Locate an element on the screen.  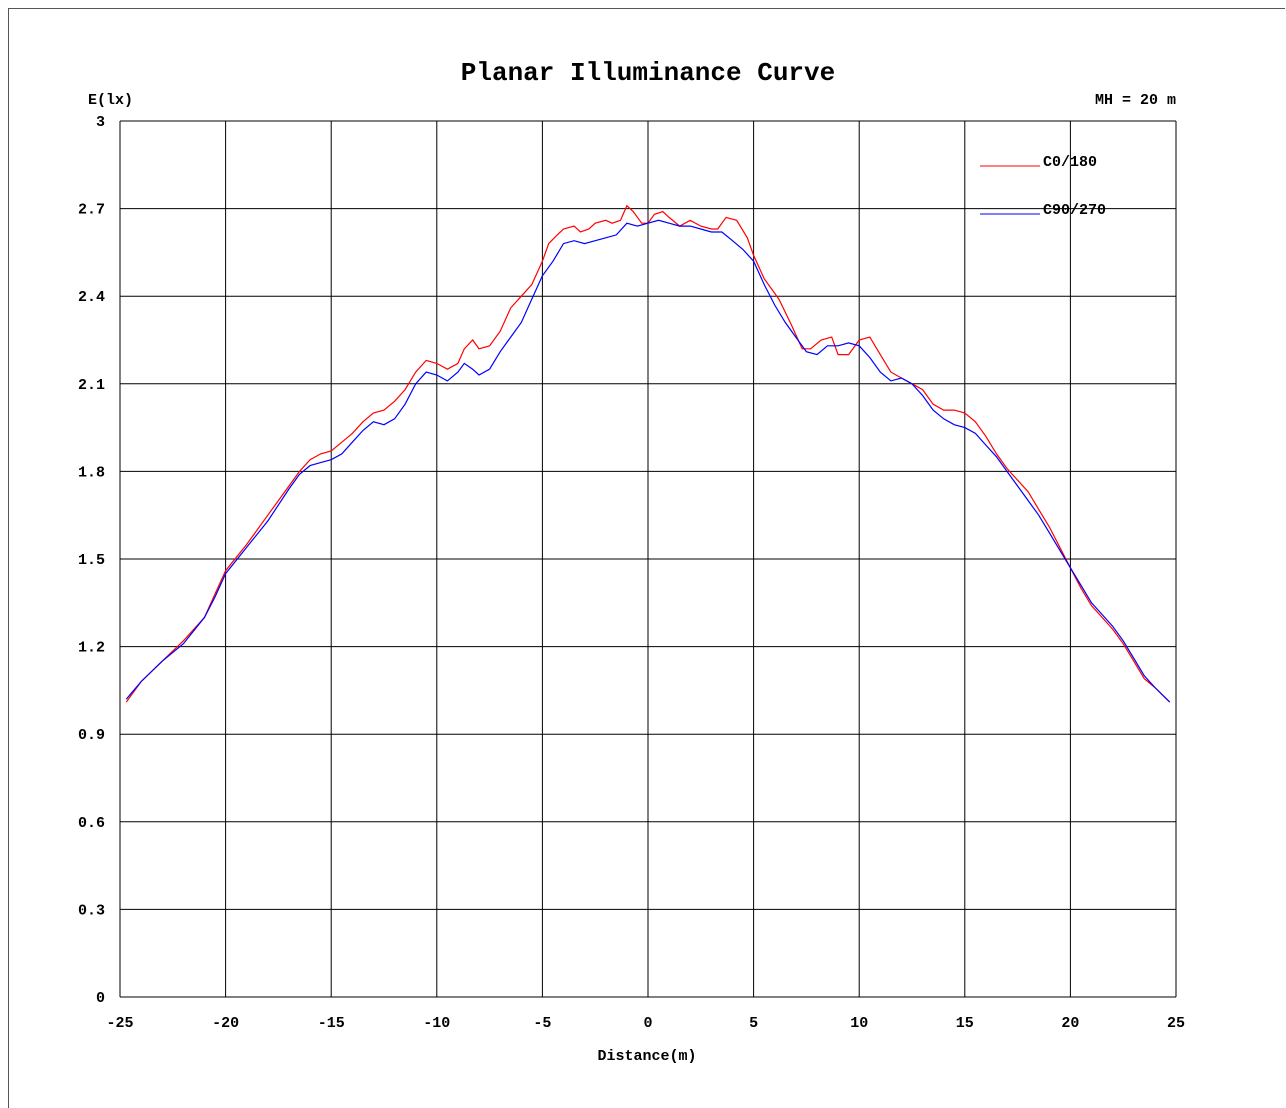
x-tick-label: -20 is located at coordinates (225, 1023).